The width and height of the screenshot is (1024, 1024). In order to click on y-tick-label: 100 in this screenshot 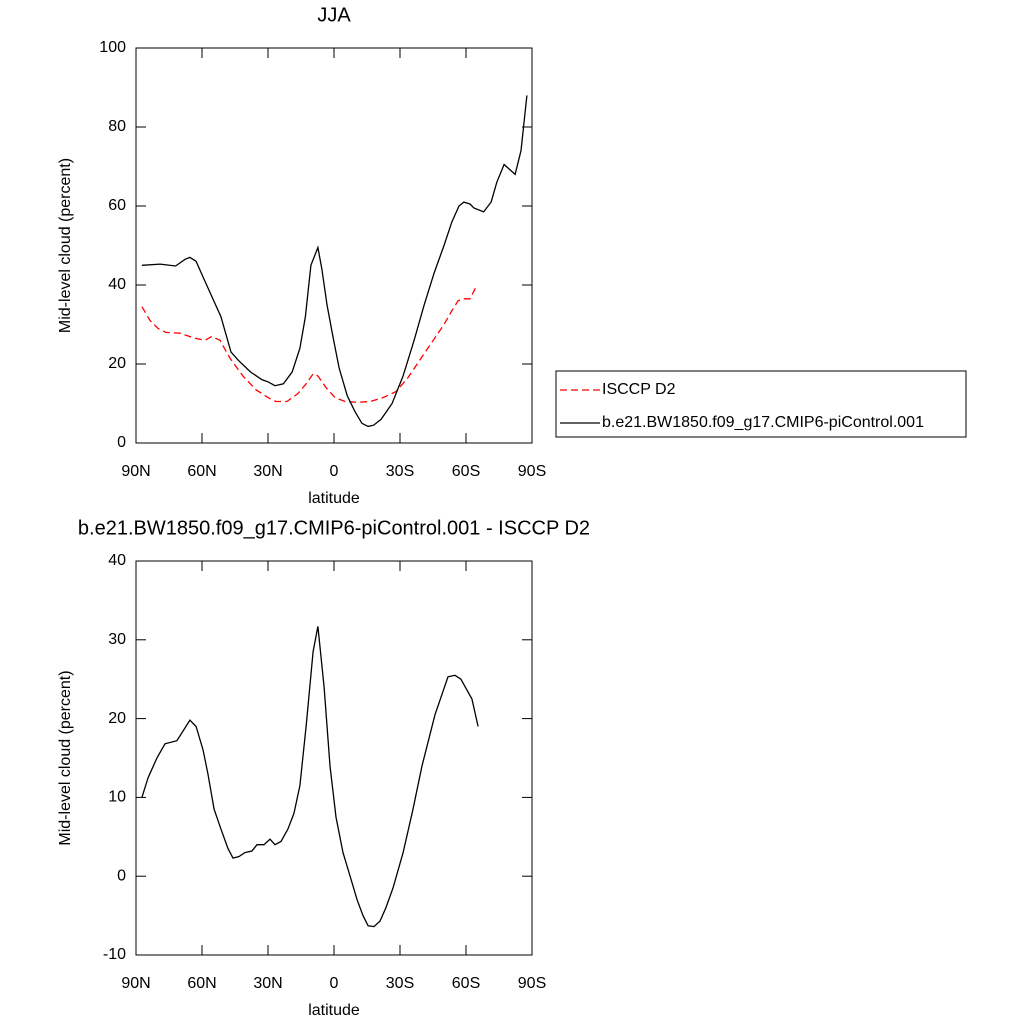, I will do `click(112, 47)`.